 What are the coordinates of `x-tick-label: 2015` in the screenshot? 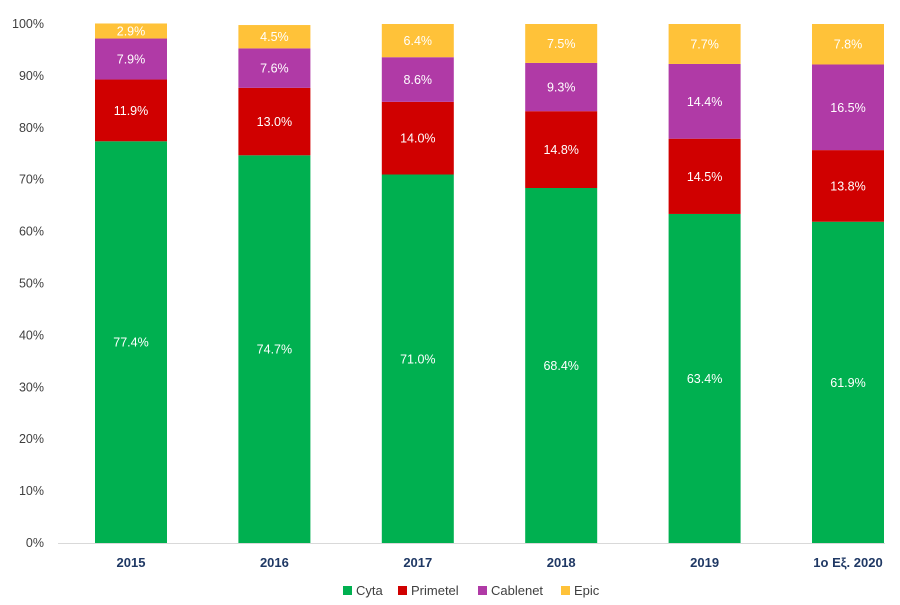 It's located at (131, 562).